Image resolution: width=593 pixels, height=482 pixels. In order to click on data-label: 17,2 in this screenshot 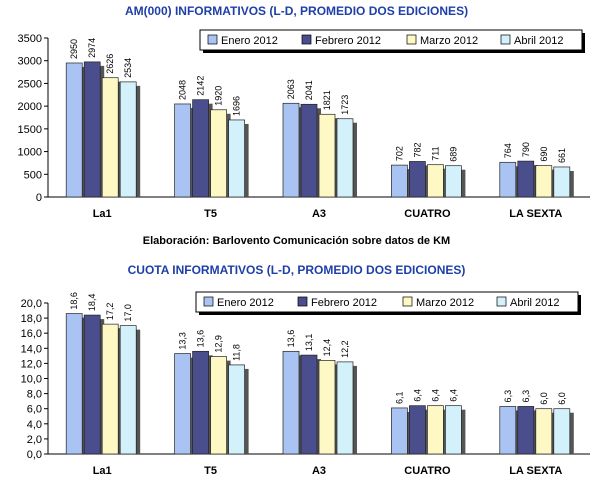, I will do `click(110, 312)`.